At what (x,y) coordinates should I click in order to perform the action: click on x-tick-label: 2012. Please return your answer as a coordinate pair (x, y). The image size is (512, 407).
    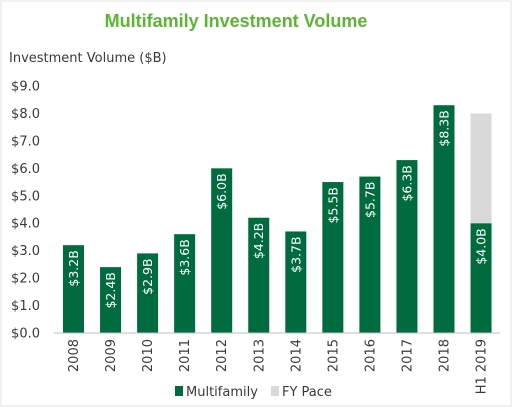
    Looking at the image, I should click on (222, 355).